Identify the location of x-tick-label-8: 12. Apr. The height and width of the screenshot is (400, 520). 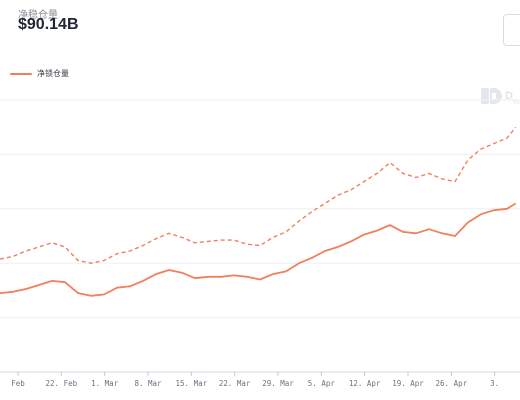
(365, 383).